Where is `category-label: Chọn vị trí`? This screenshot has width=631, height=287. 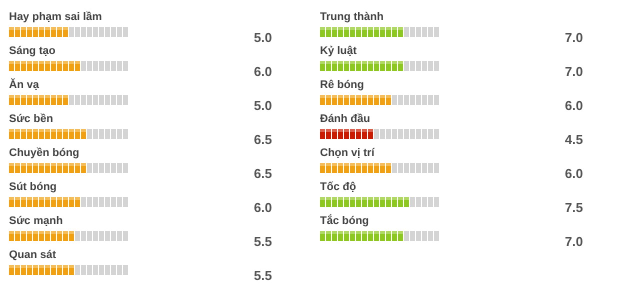 category-label: Chọn vị trí is located at coordinates (347, 153).